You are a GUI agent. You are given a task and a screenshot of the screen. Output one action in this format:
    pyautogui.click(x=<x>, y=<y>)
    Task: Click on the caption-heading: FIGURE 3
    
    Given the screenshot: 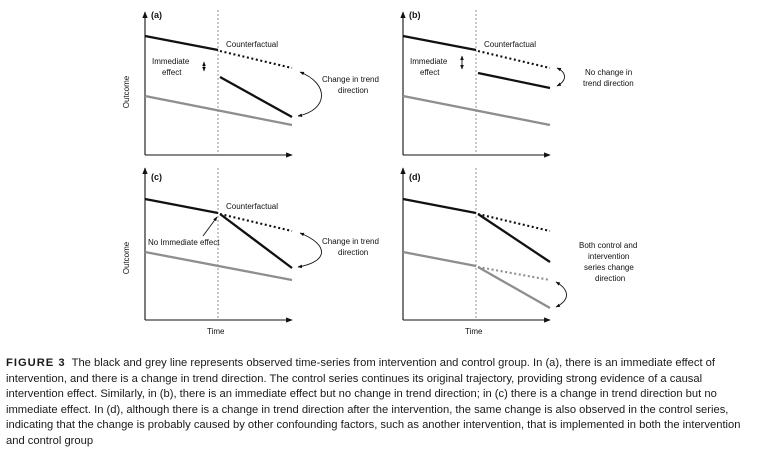 What is the action you would take?
    pyautogui.click(x=36, y=363)
    